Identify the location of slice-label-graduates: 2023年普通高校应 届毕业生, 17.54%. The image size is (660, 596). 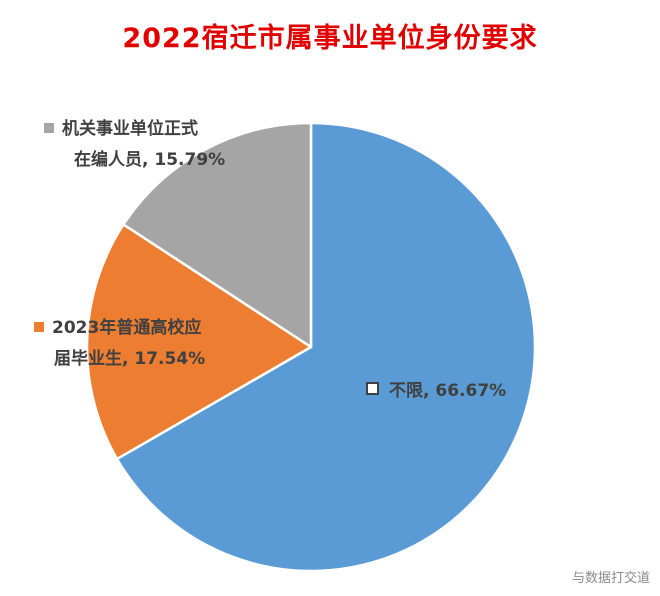
(119, 344).